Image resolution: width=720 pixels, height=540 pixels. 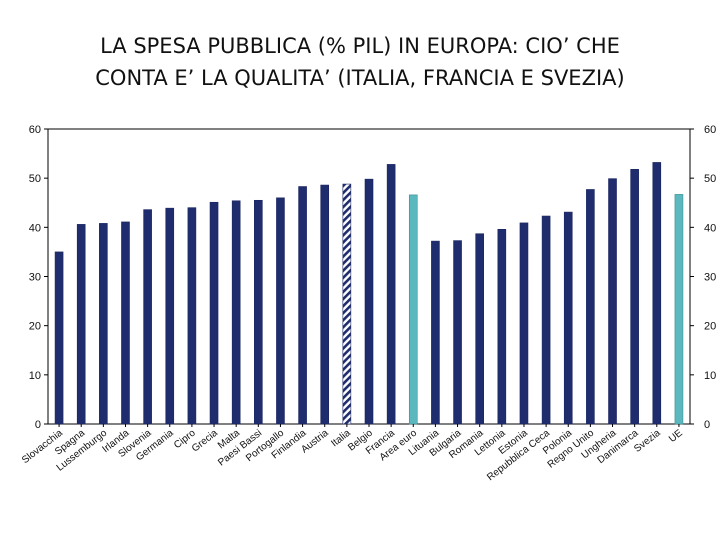 What do you see at coordinates (710, 130) in the screenshot?
I see `y-tick-label-right: 60` at bounding box center [710, 130].